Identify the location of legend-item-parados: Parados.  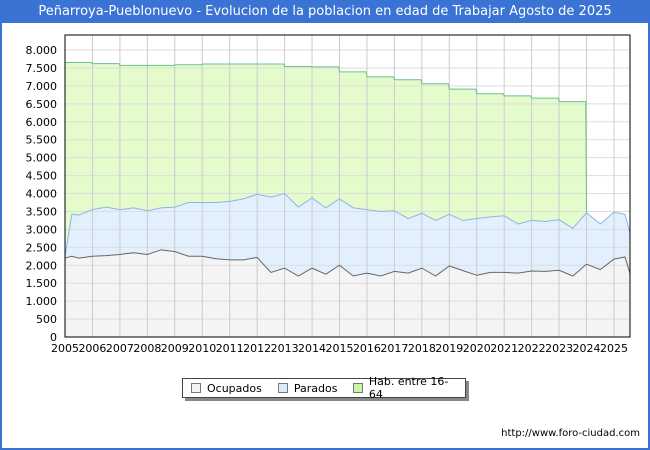
(307, 388).